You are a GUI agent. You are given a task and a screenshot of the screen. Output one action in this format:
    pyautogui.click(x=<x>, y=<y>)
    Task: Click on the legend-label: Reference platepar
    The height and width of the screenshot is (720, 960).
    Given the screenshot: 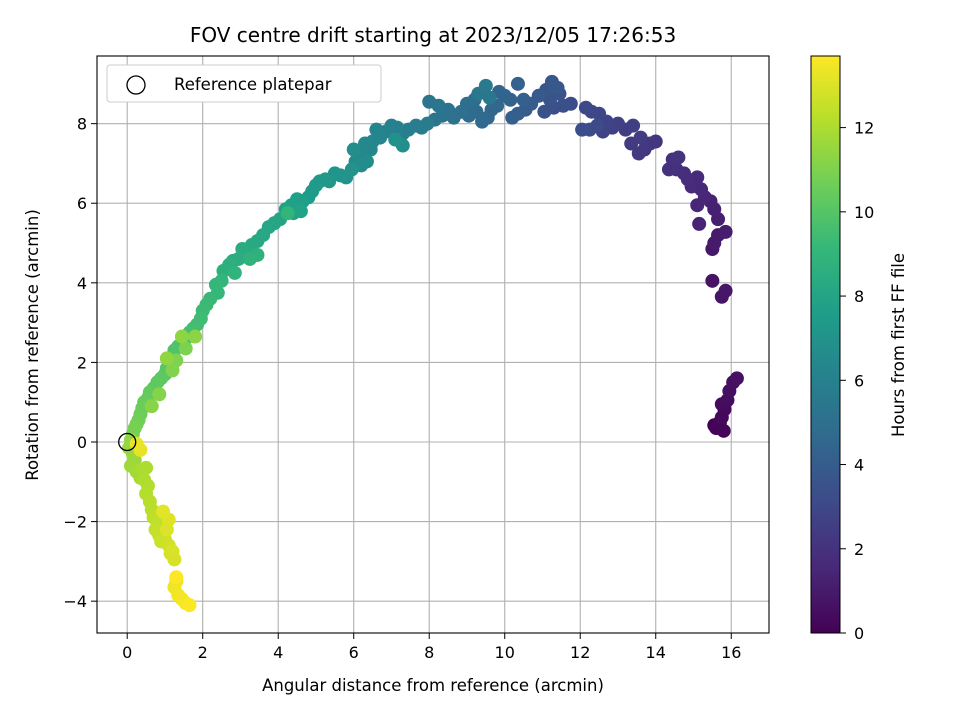 What is the action you would take?
    pyautogui.click(x=253, y=84)
    